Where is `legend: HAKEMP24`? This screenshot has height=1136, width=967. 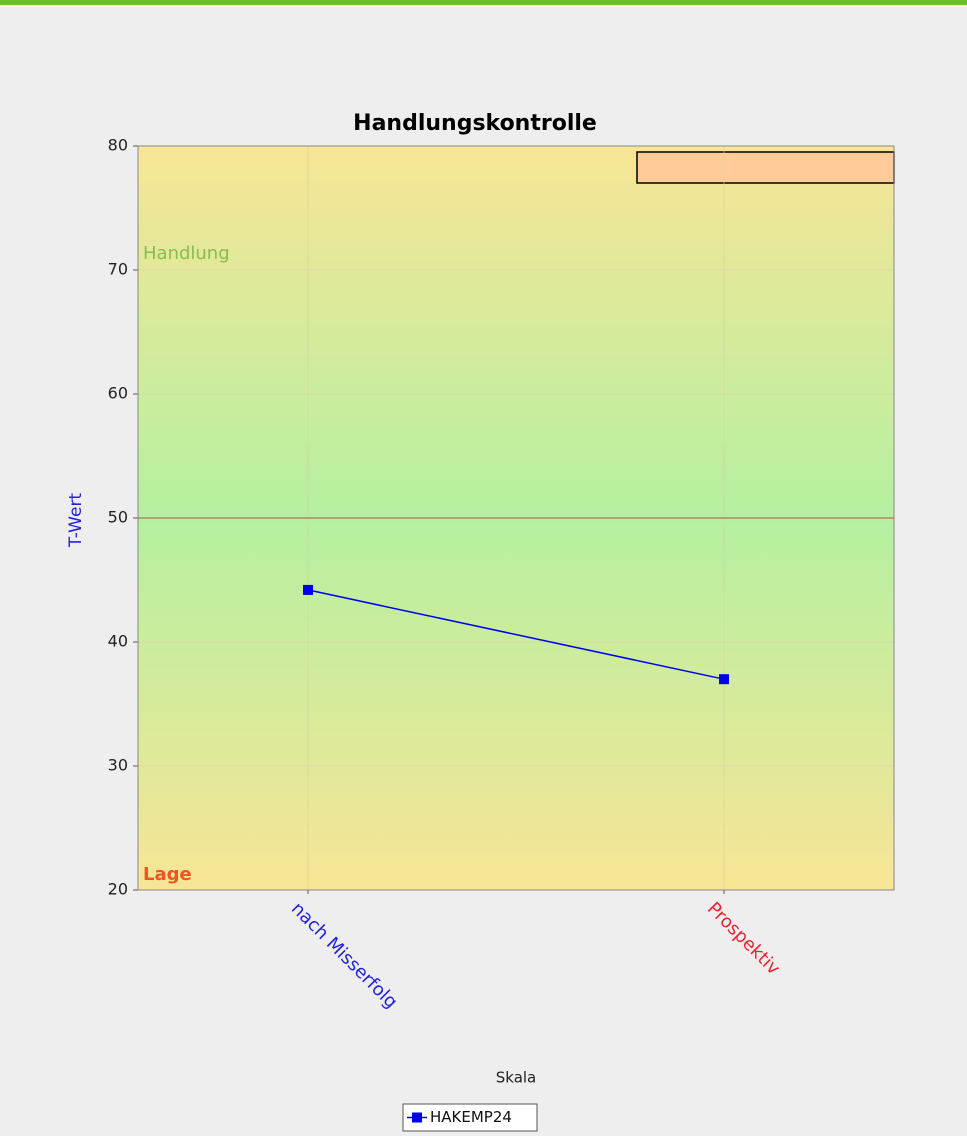 legend: HAKEMP24 is located at coordinates (470, 1117).